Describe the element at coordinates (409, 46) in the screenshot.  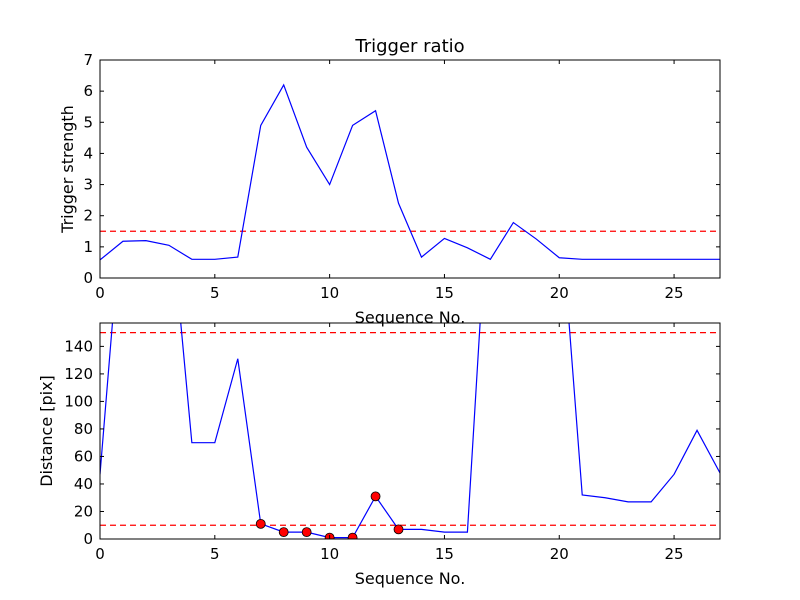
I see `plot-title: Trigger ratio` at that location.